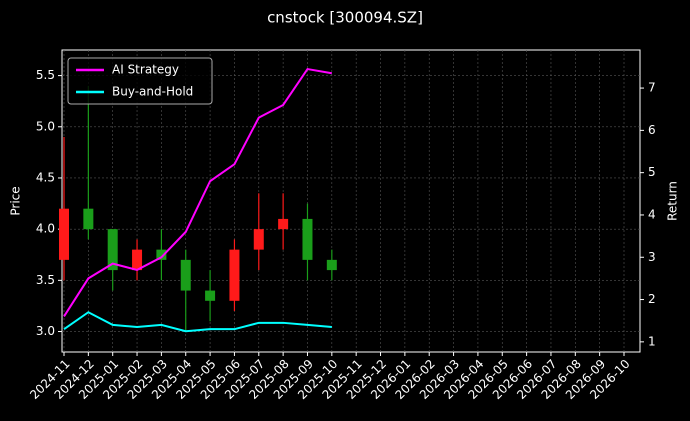 The width and height of the screenshot is (690, 421). What do you see at coordinates (652, 130) in the screenshot?
I see `y2-tick-label: 6` at bounding box center [652, 130].